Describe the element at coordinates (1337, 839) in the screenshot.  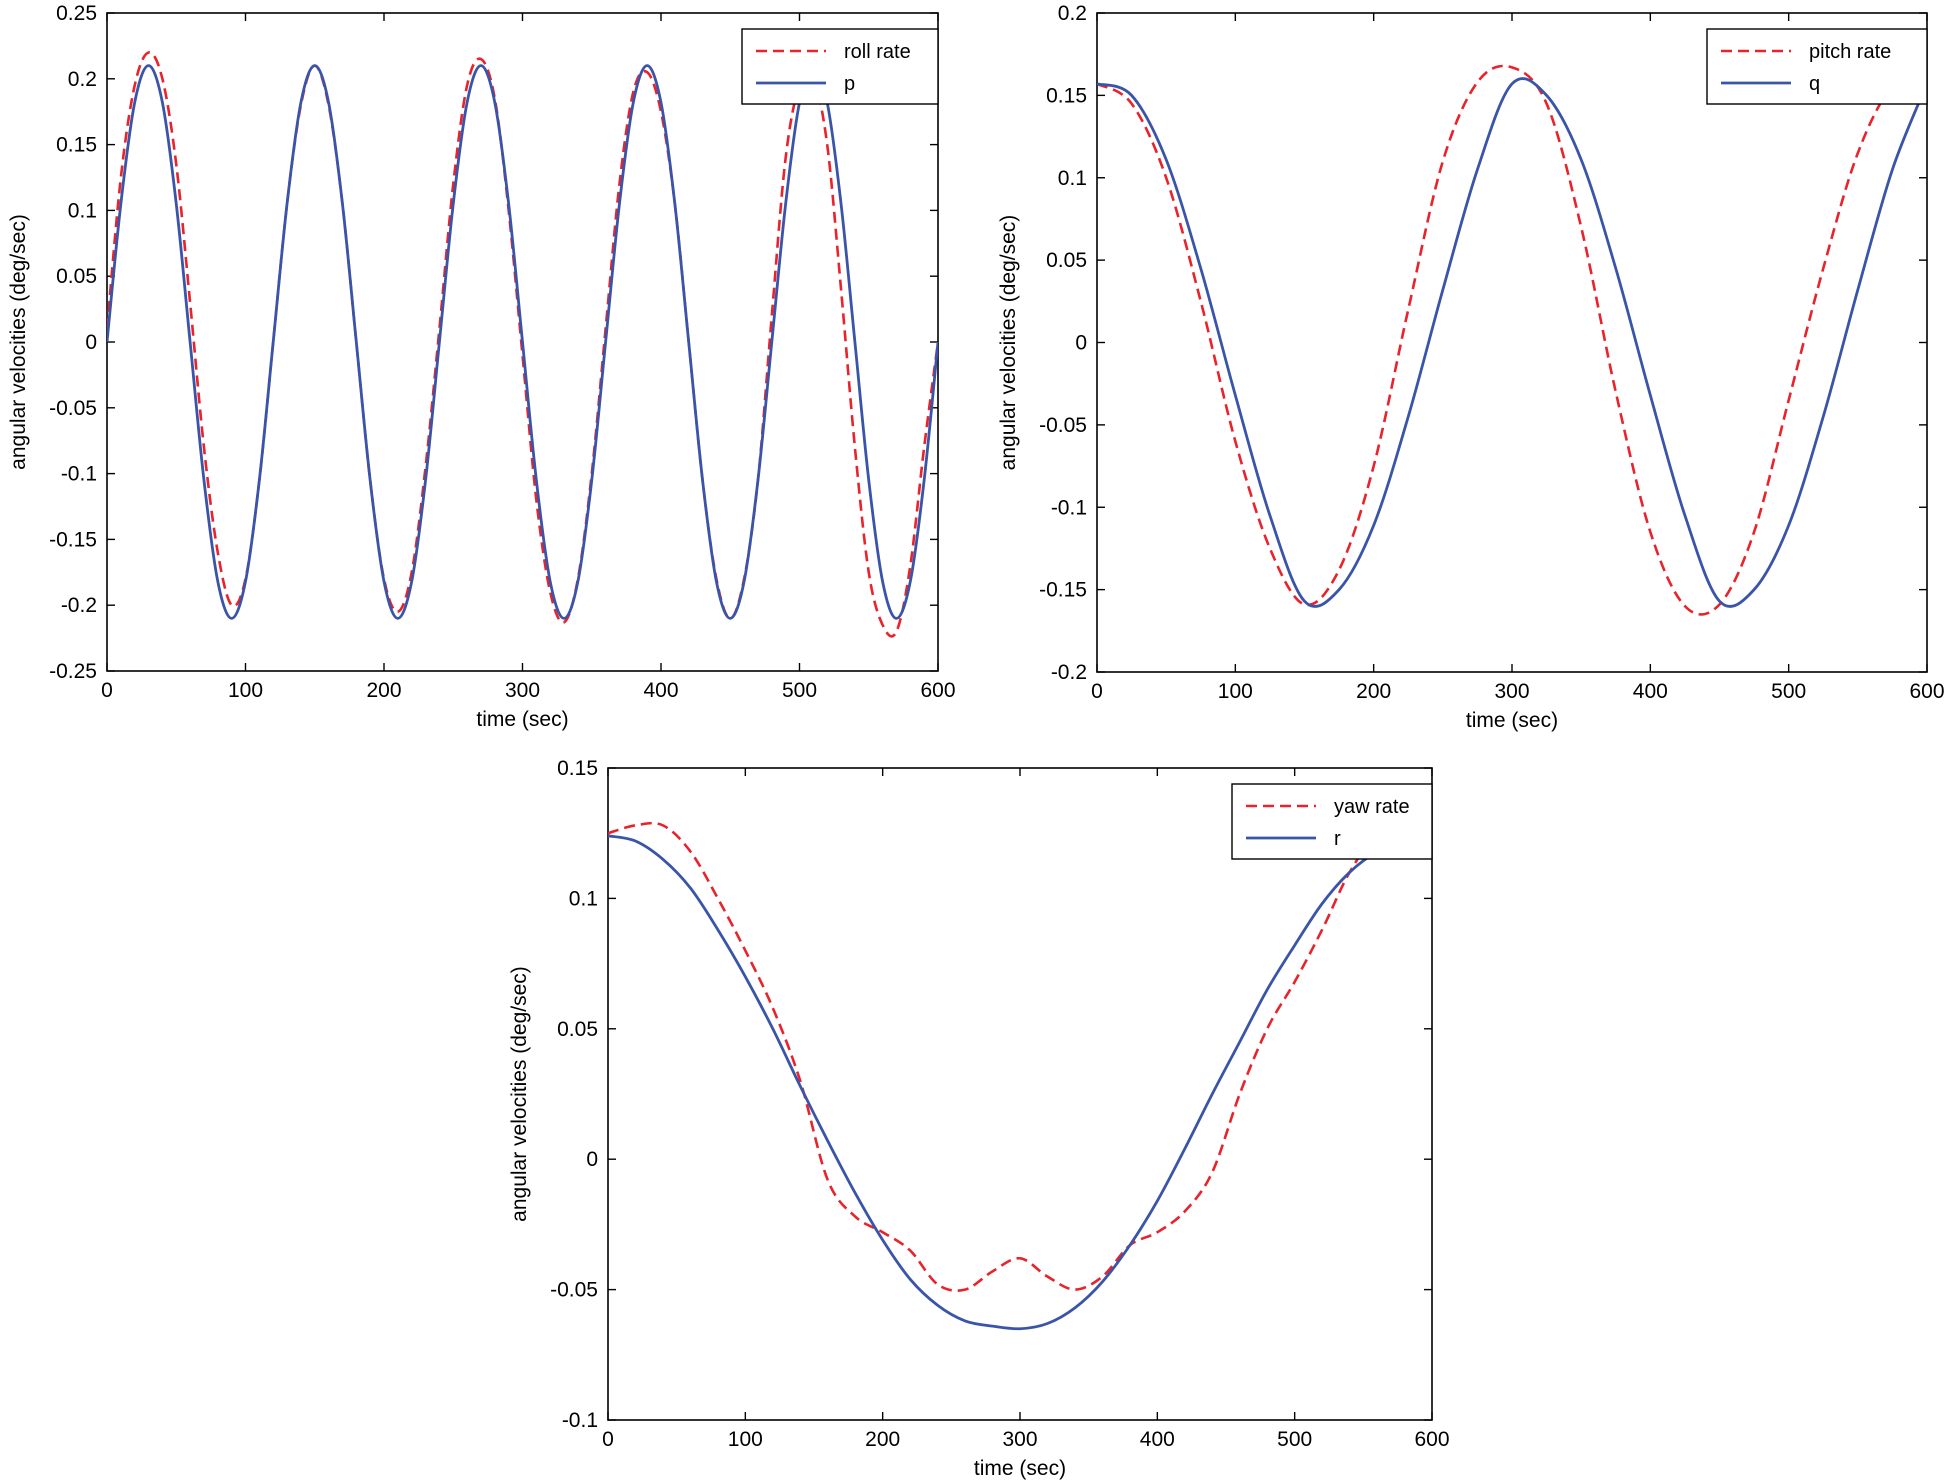
I see `legend-label: r` at that location.